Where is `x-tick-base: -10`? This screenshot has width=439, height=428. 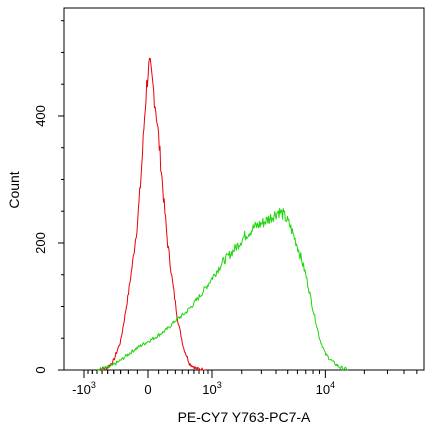
x-tick-base: -10 is located at coordinates (81, 389).